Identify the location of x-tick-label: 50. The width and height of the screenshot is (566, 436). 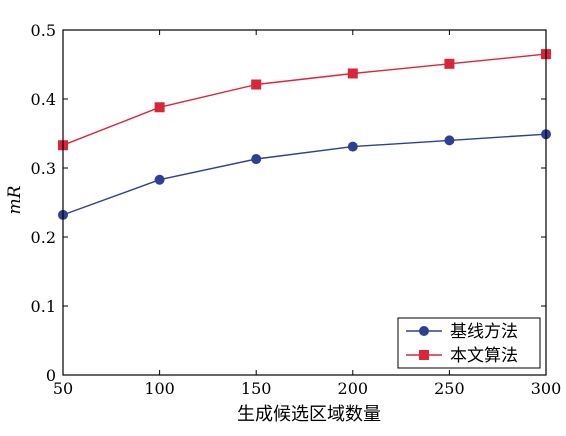
(63, 388).